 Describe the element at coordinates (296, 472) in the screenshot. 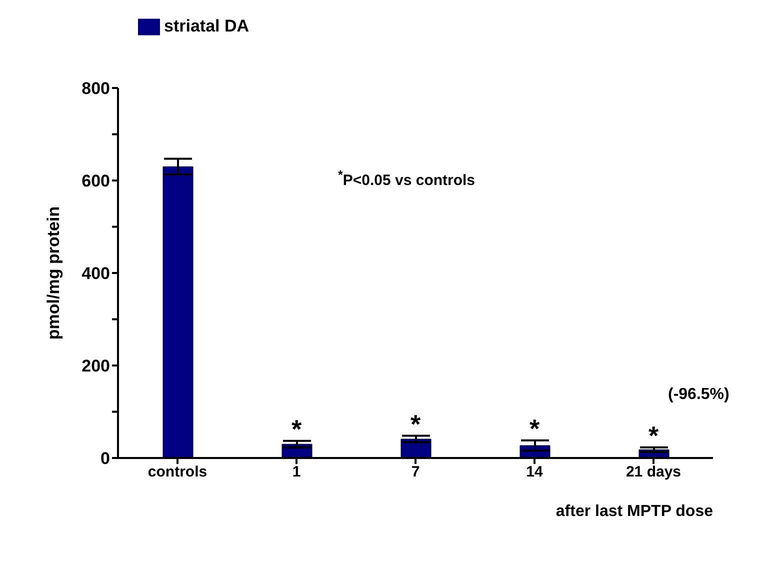

I see `x-tick-label: 1` at that location.